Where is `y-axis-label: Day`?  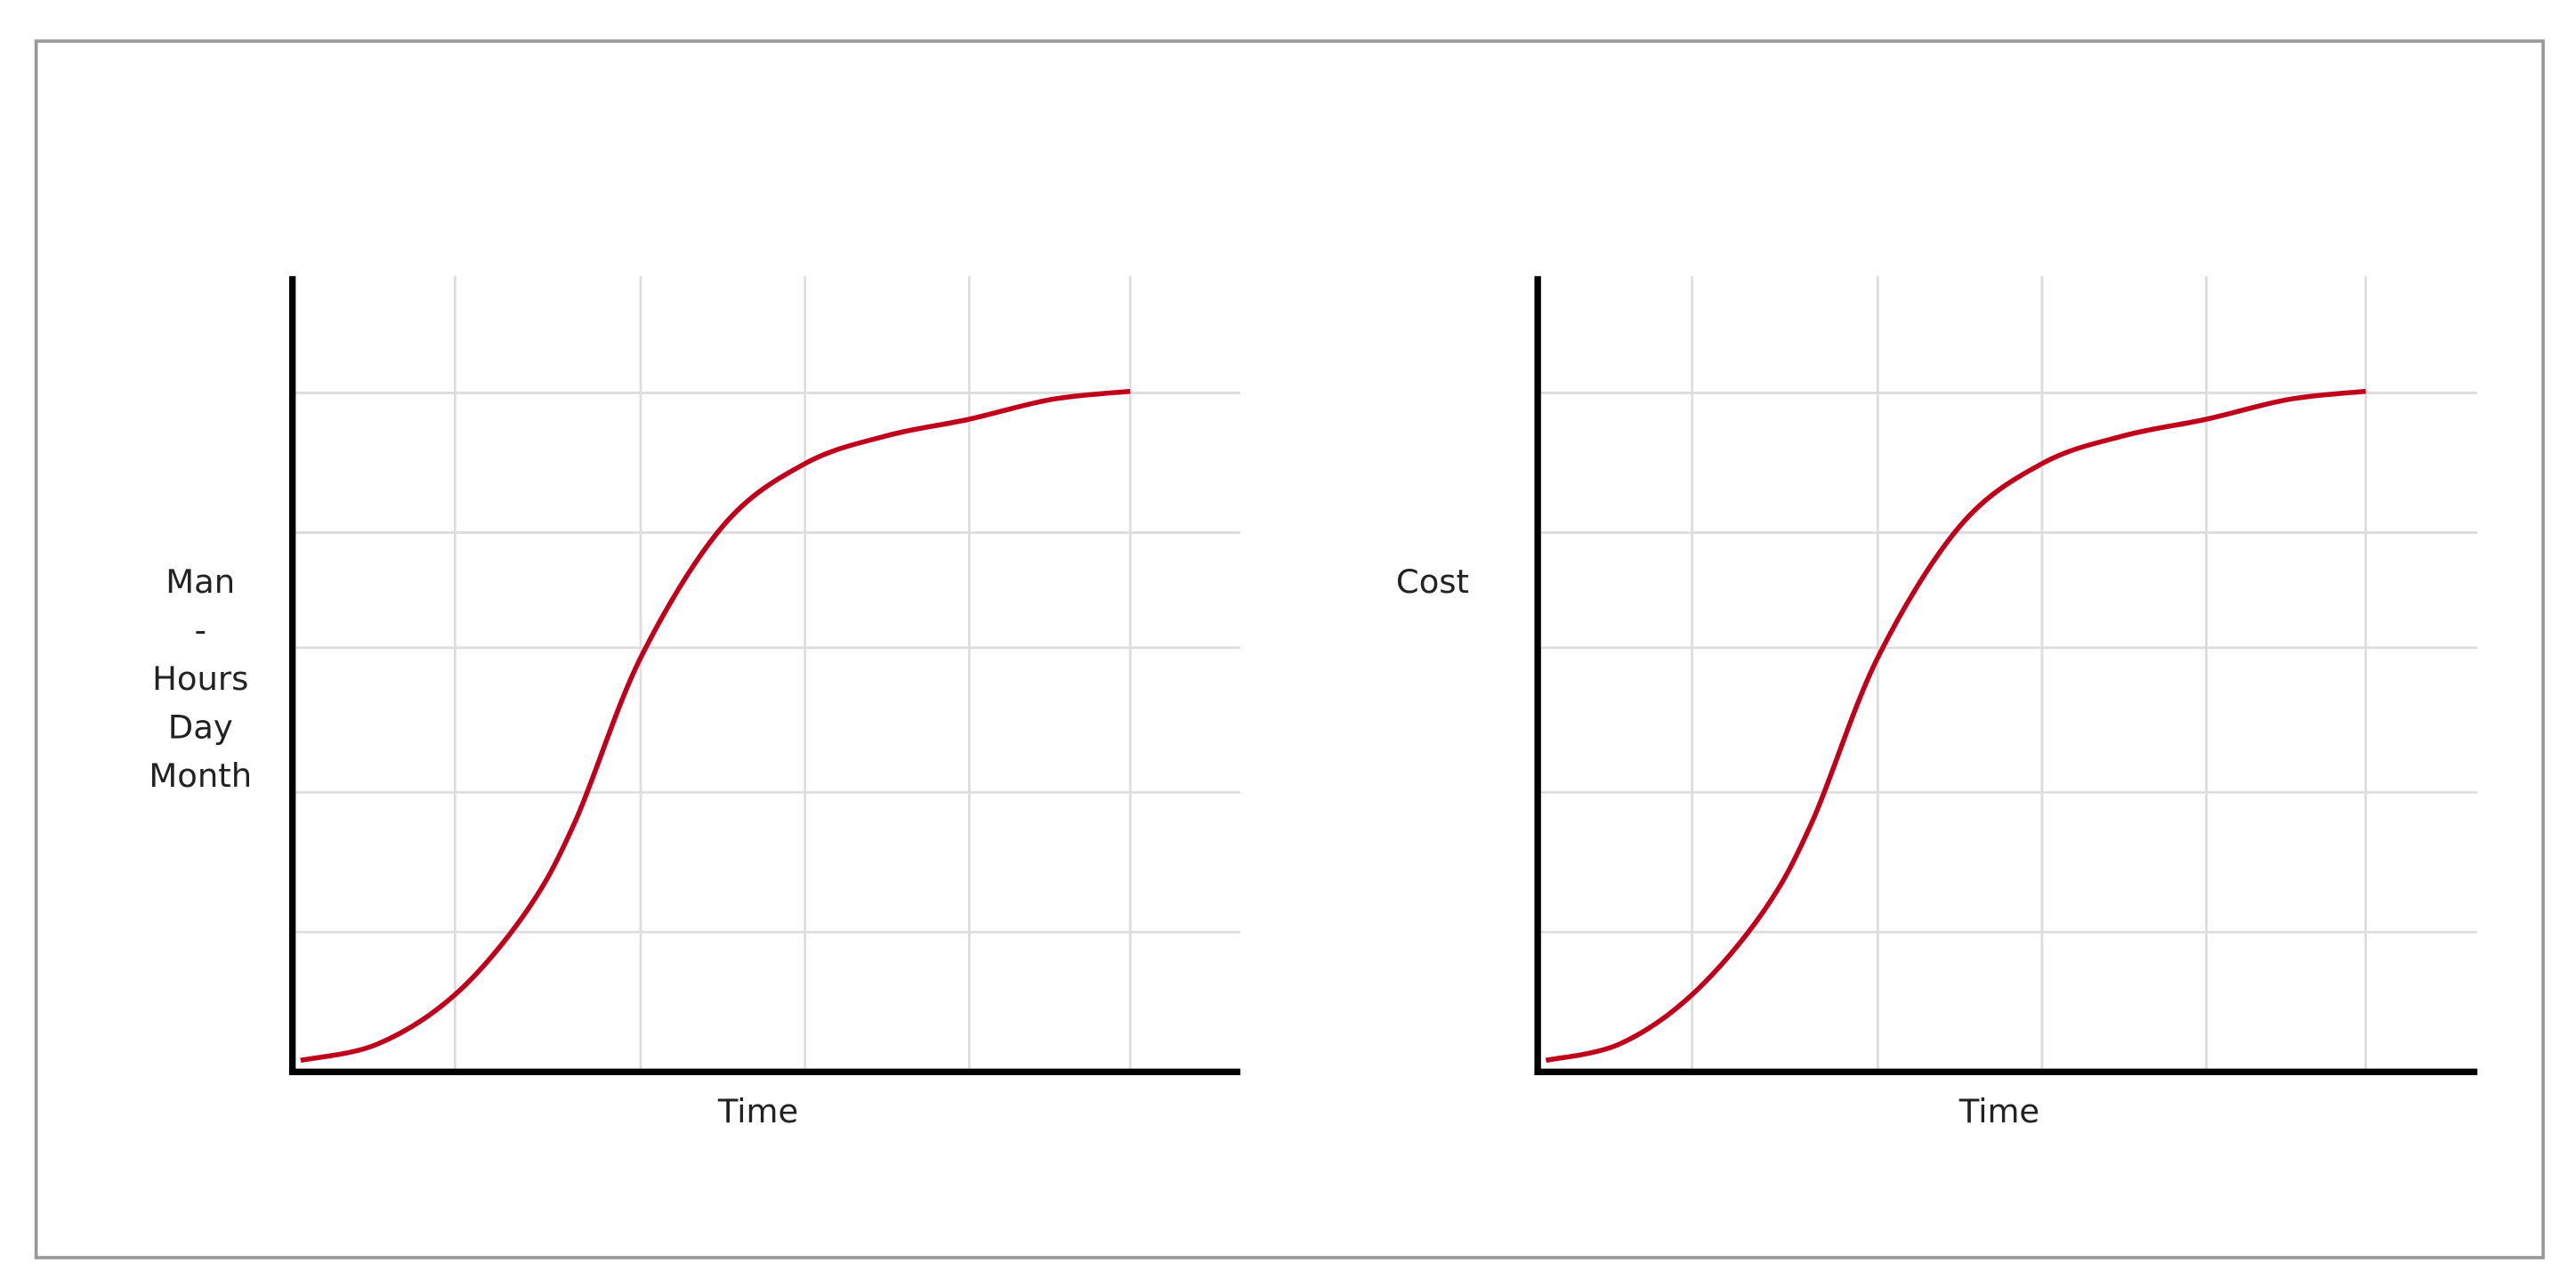 y-axis-label: Day is located at coordinates (200, 727).